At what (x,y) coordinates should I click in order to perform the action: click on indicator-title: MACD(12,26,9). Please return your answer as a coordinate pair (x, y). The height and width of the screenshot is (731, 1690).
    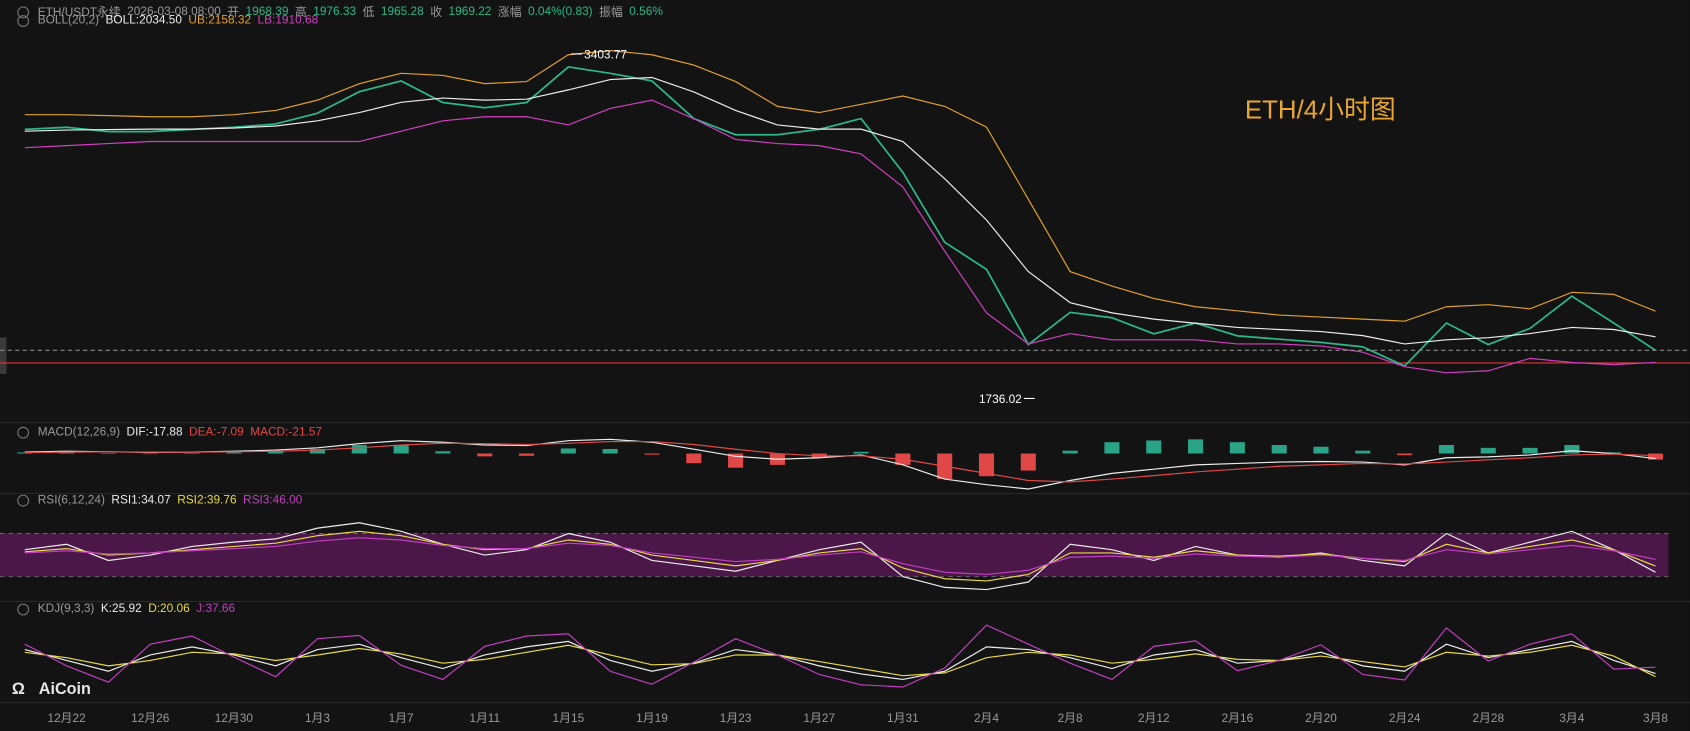
    Looking at the image, I should click on (79, 432).